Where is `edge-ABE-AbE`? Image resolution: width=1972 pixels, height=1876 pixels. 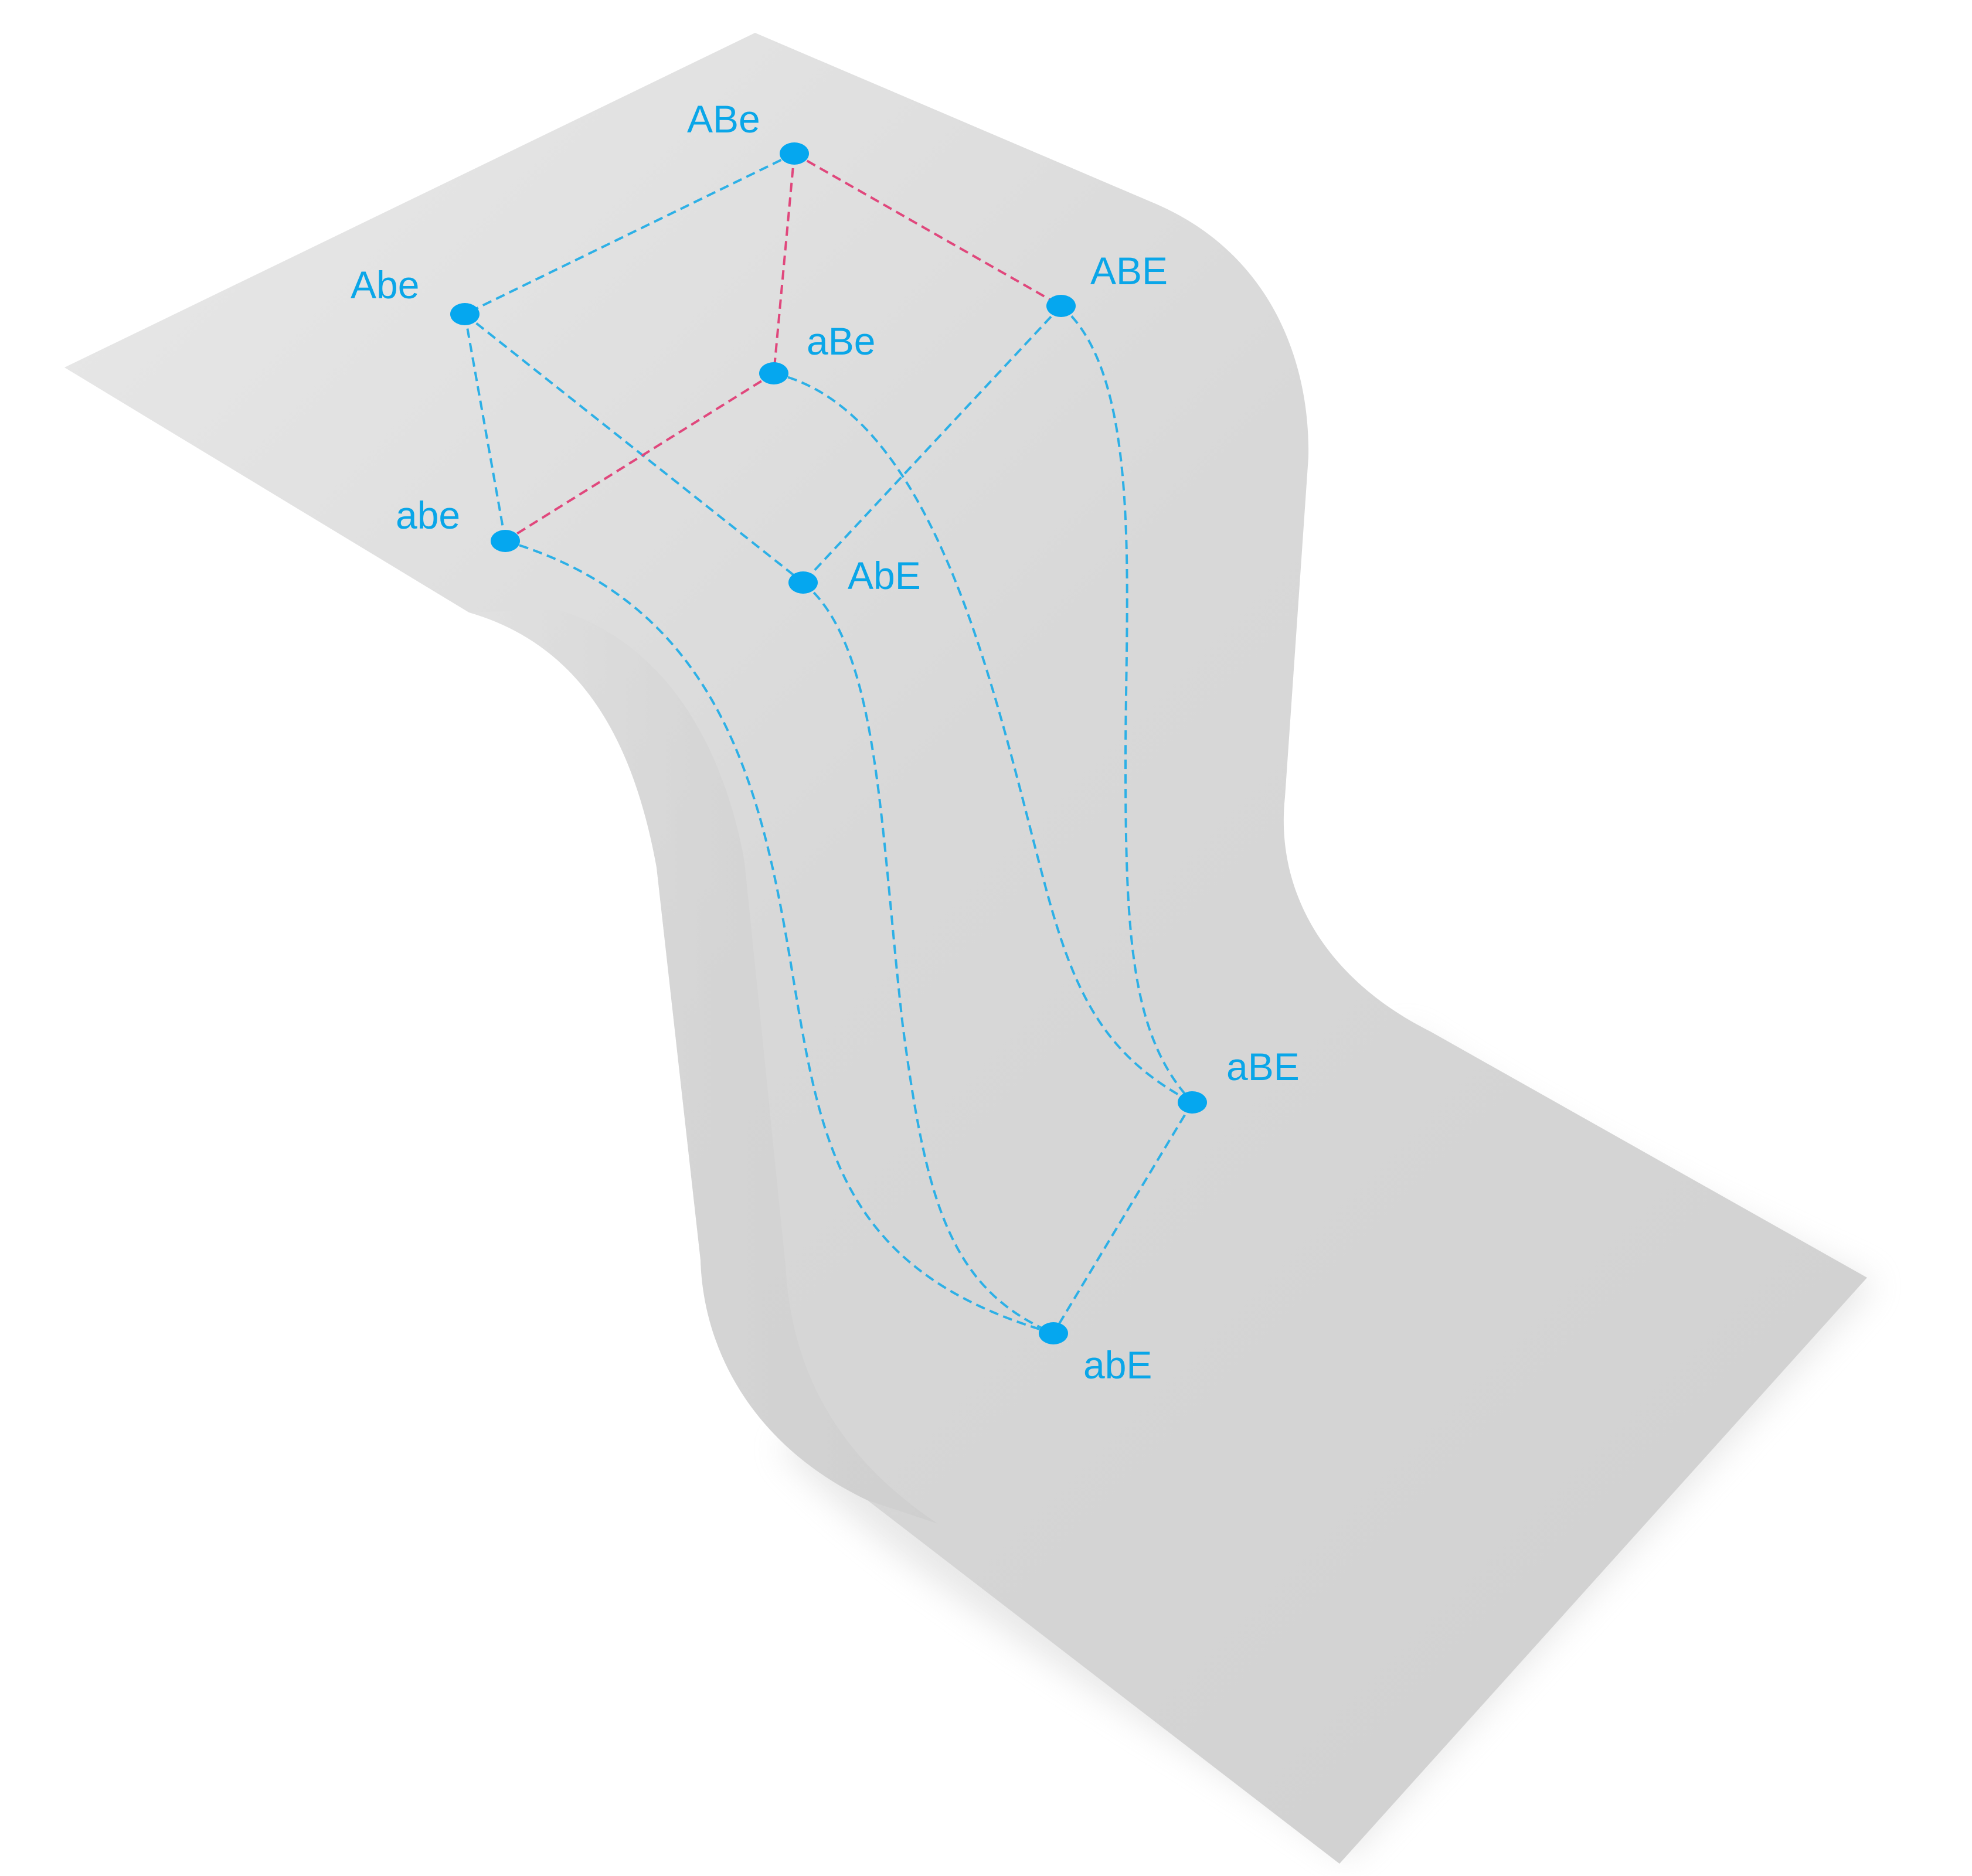
edge-ABE-AbE is located at coordinates (932, 444).